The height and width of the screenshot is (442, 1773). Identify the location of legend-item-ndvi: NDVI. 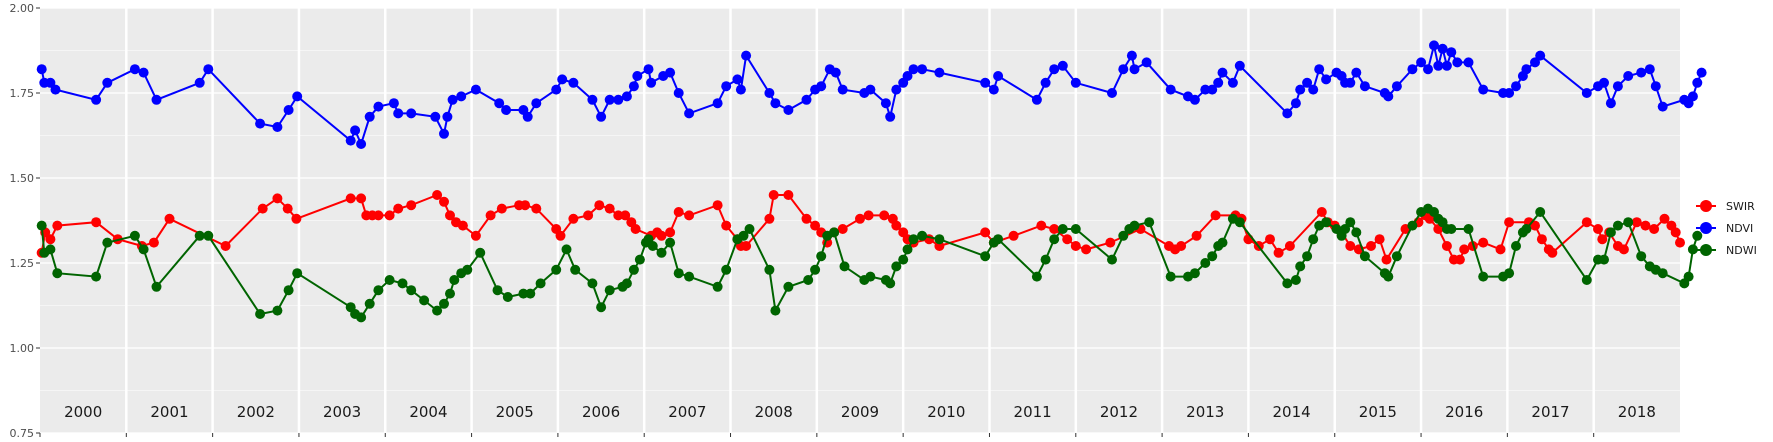
(1724, 228).